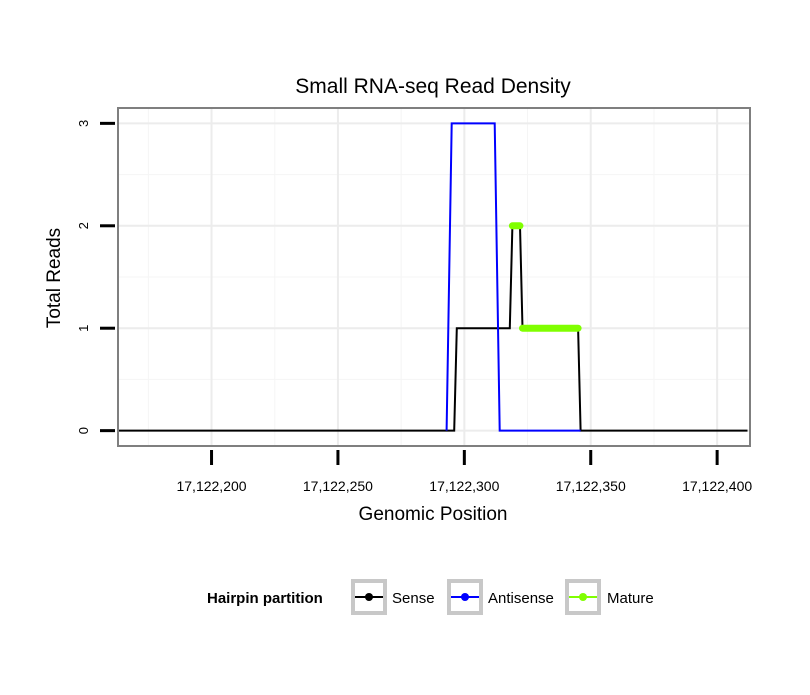 This screenshot has height=695, width=810. What do you see at coordinates (433, 514) in the screenshot?
I see `x-axis-label: Genomic Position` at bounding box center [433, 514].